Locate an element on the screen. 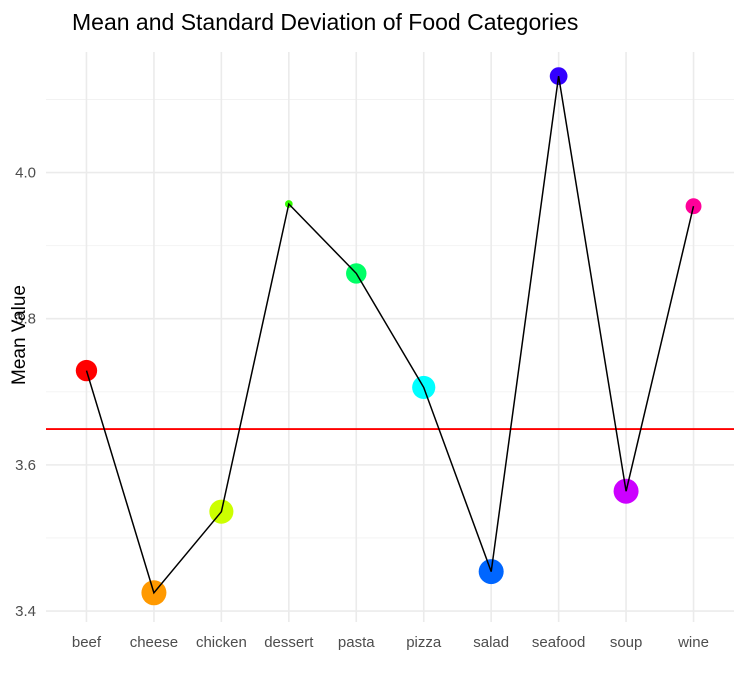 The height and width of the screenshot is (688, 745). x-tick-label-wine: wine is located at coordinates (693, 642).